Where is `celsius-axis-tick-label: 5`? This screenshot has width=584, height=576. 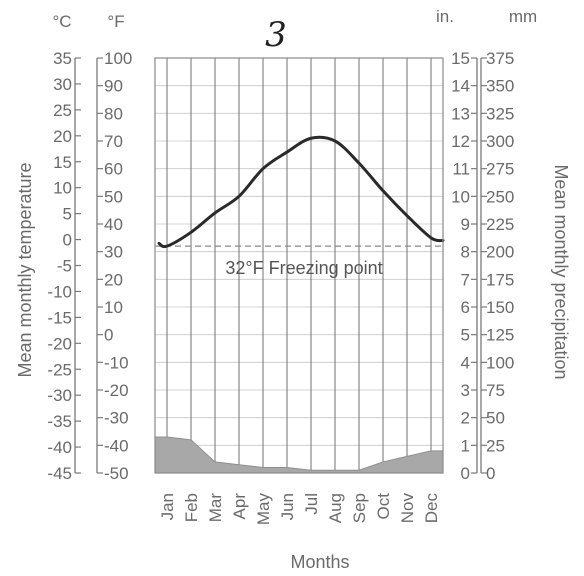
celsius-axis-tick-label: 5 is located at coordinates (67, 214).